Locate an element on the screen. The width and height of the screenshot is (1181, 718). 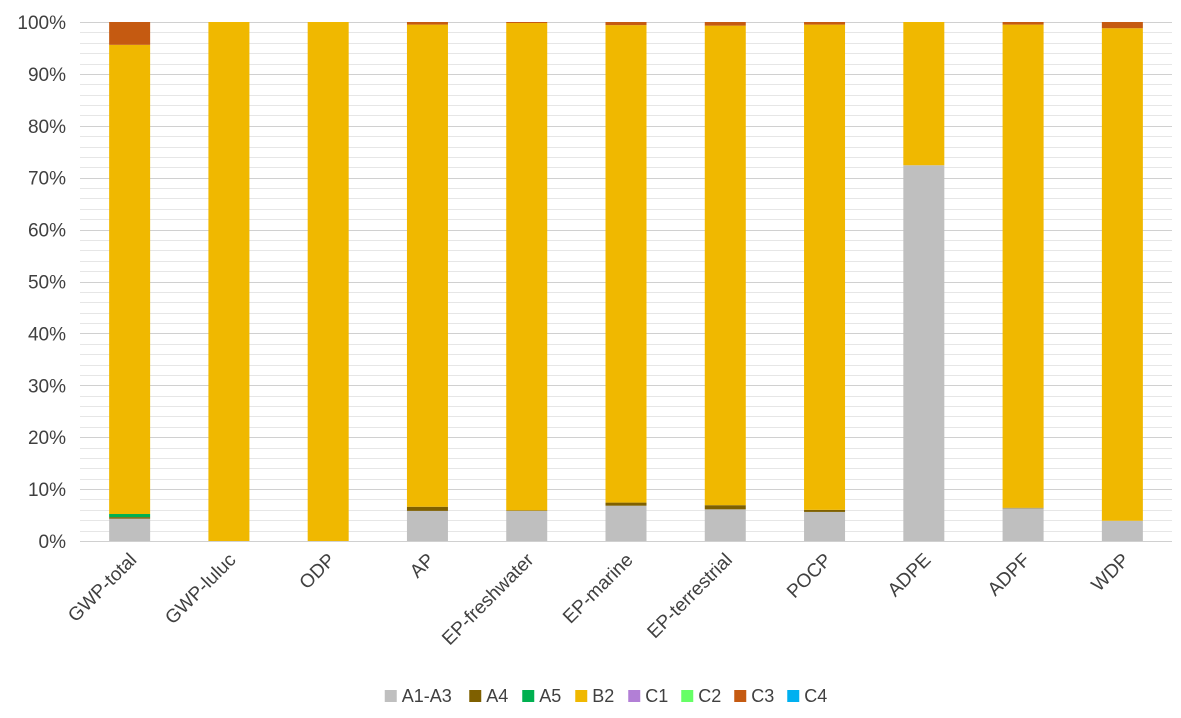
x-tick-label: ADPF is located at coordinates (1009, 575).